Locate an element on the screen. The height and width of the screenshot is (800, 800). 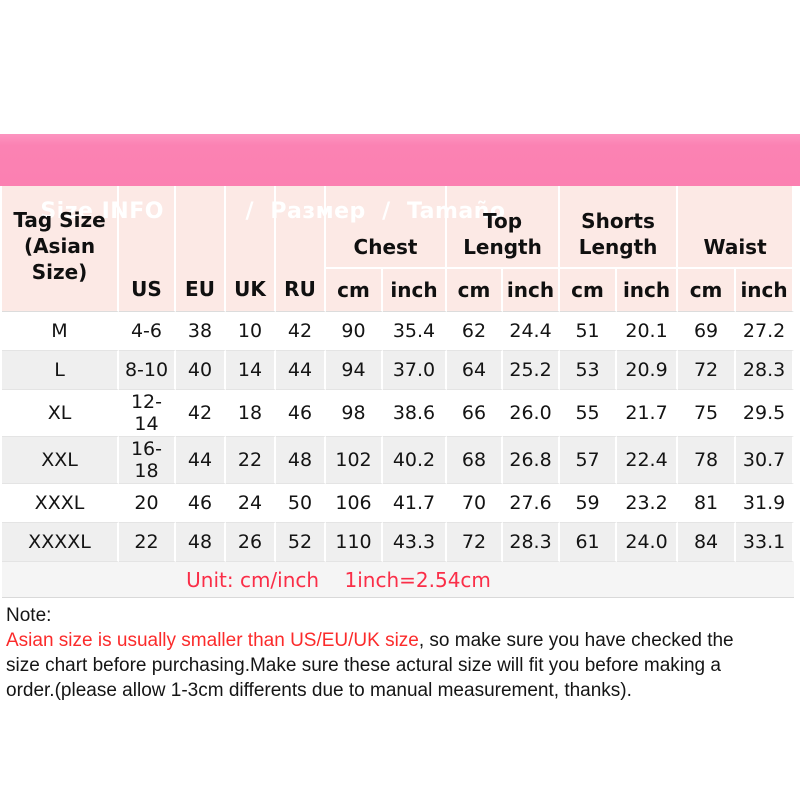
table-cell: 38 is located at coordinates (201, 331).